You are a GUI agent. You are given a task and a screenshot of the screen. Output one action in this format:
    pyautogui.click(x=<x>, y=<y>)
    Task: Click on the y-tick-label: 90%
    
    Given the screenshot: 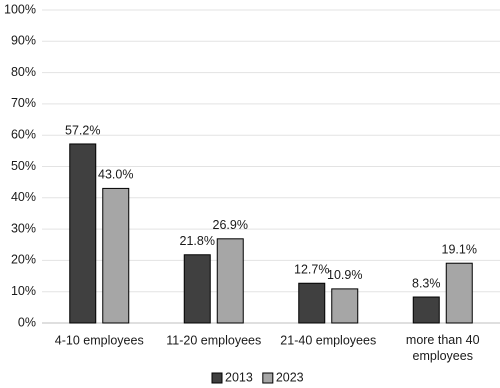 What is the action you would take?
    pyautogui.click(x=23, y=41)
    